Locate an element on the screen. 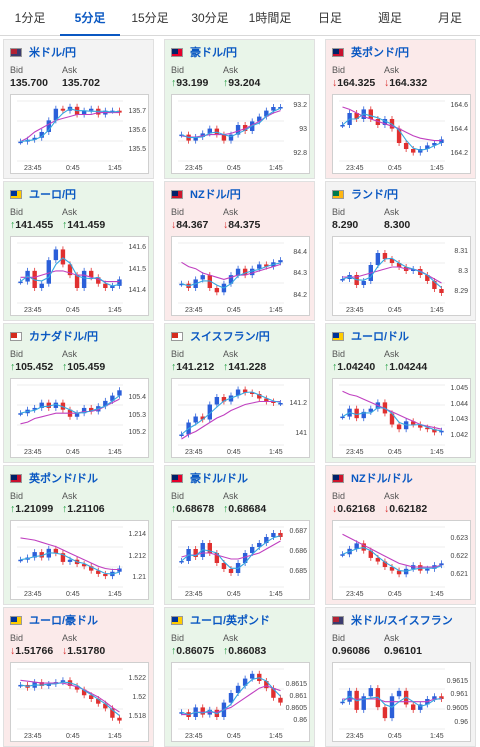 The image size is (480, 747). pair-name: 英ポンド/ドル is located at coordinates (64, 479).